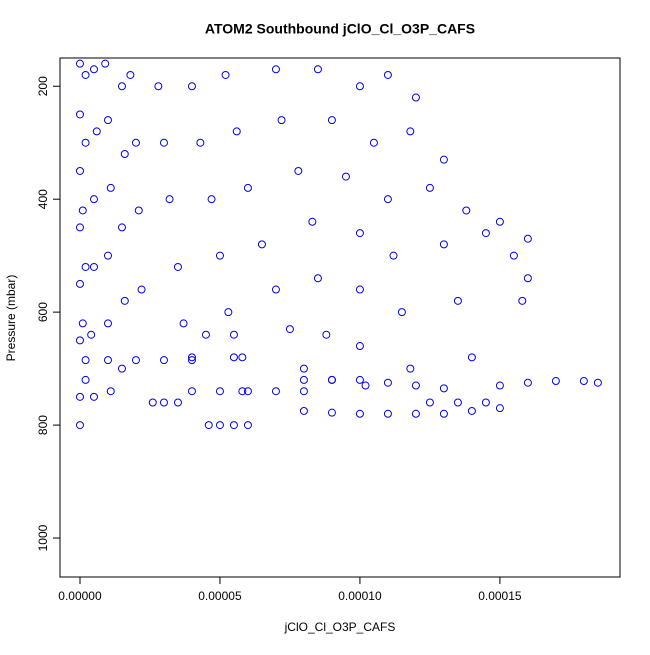 This screenshot has width=650, height=655. I want to click on x-axis-label: jClO_Cl_O3P_CAFS, so click(340, 627).